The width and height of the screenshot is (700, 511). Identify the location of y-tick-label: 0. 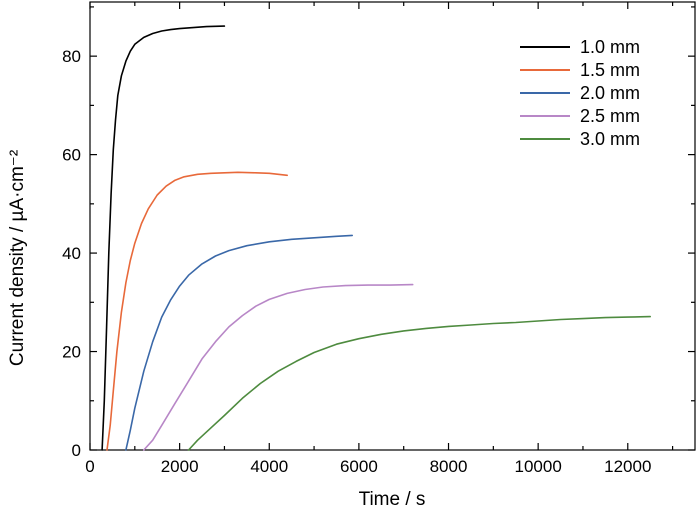
(76, 450).